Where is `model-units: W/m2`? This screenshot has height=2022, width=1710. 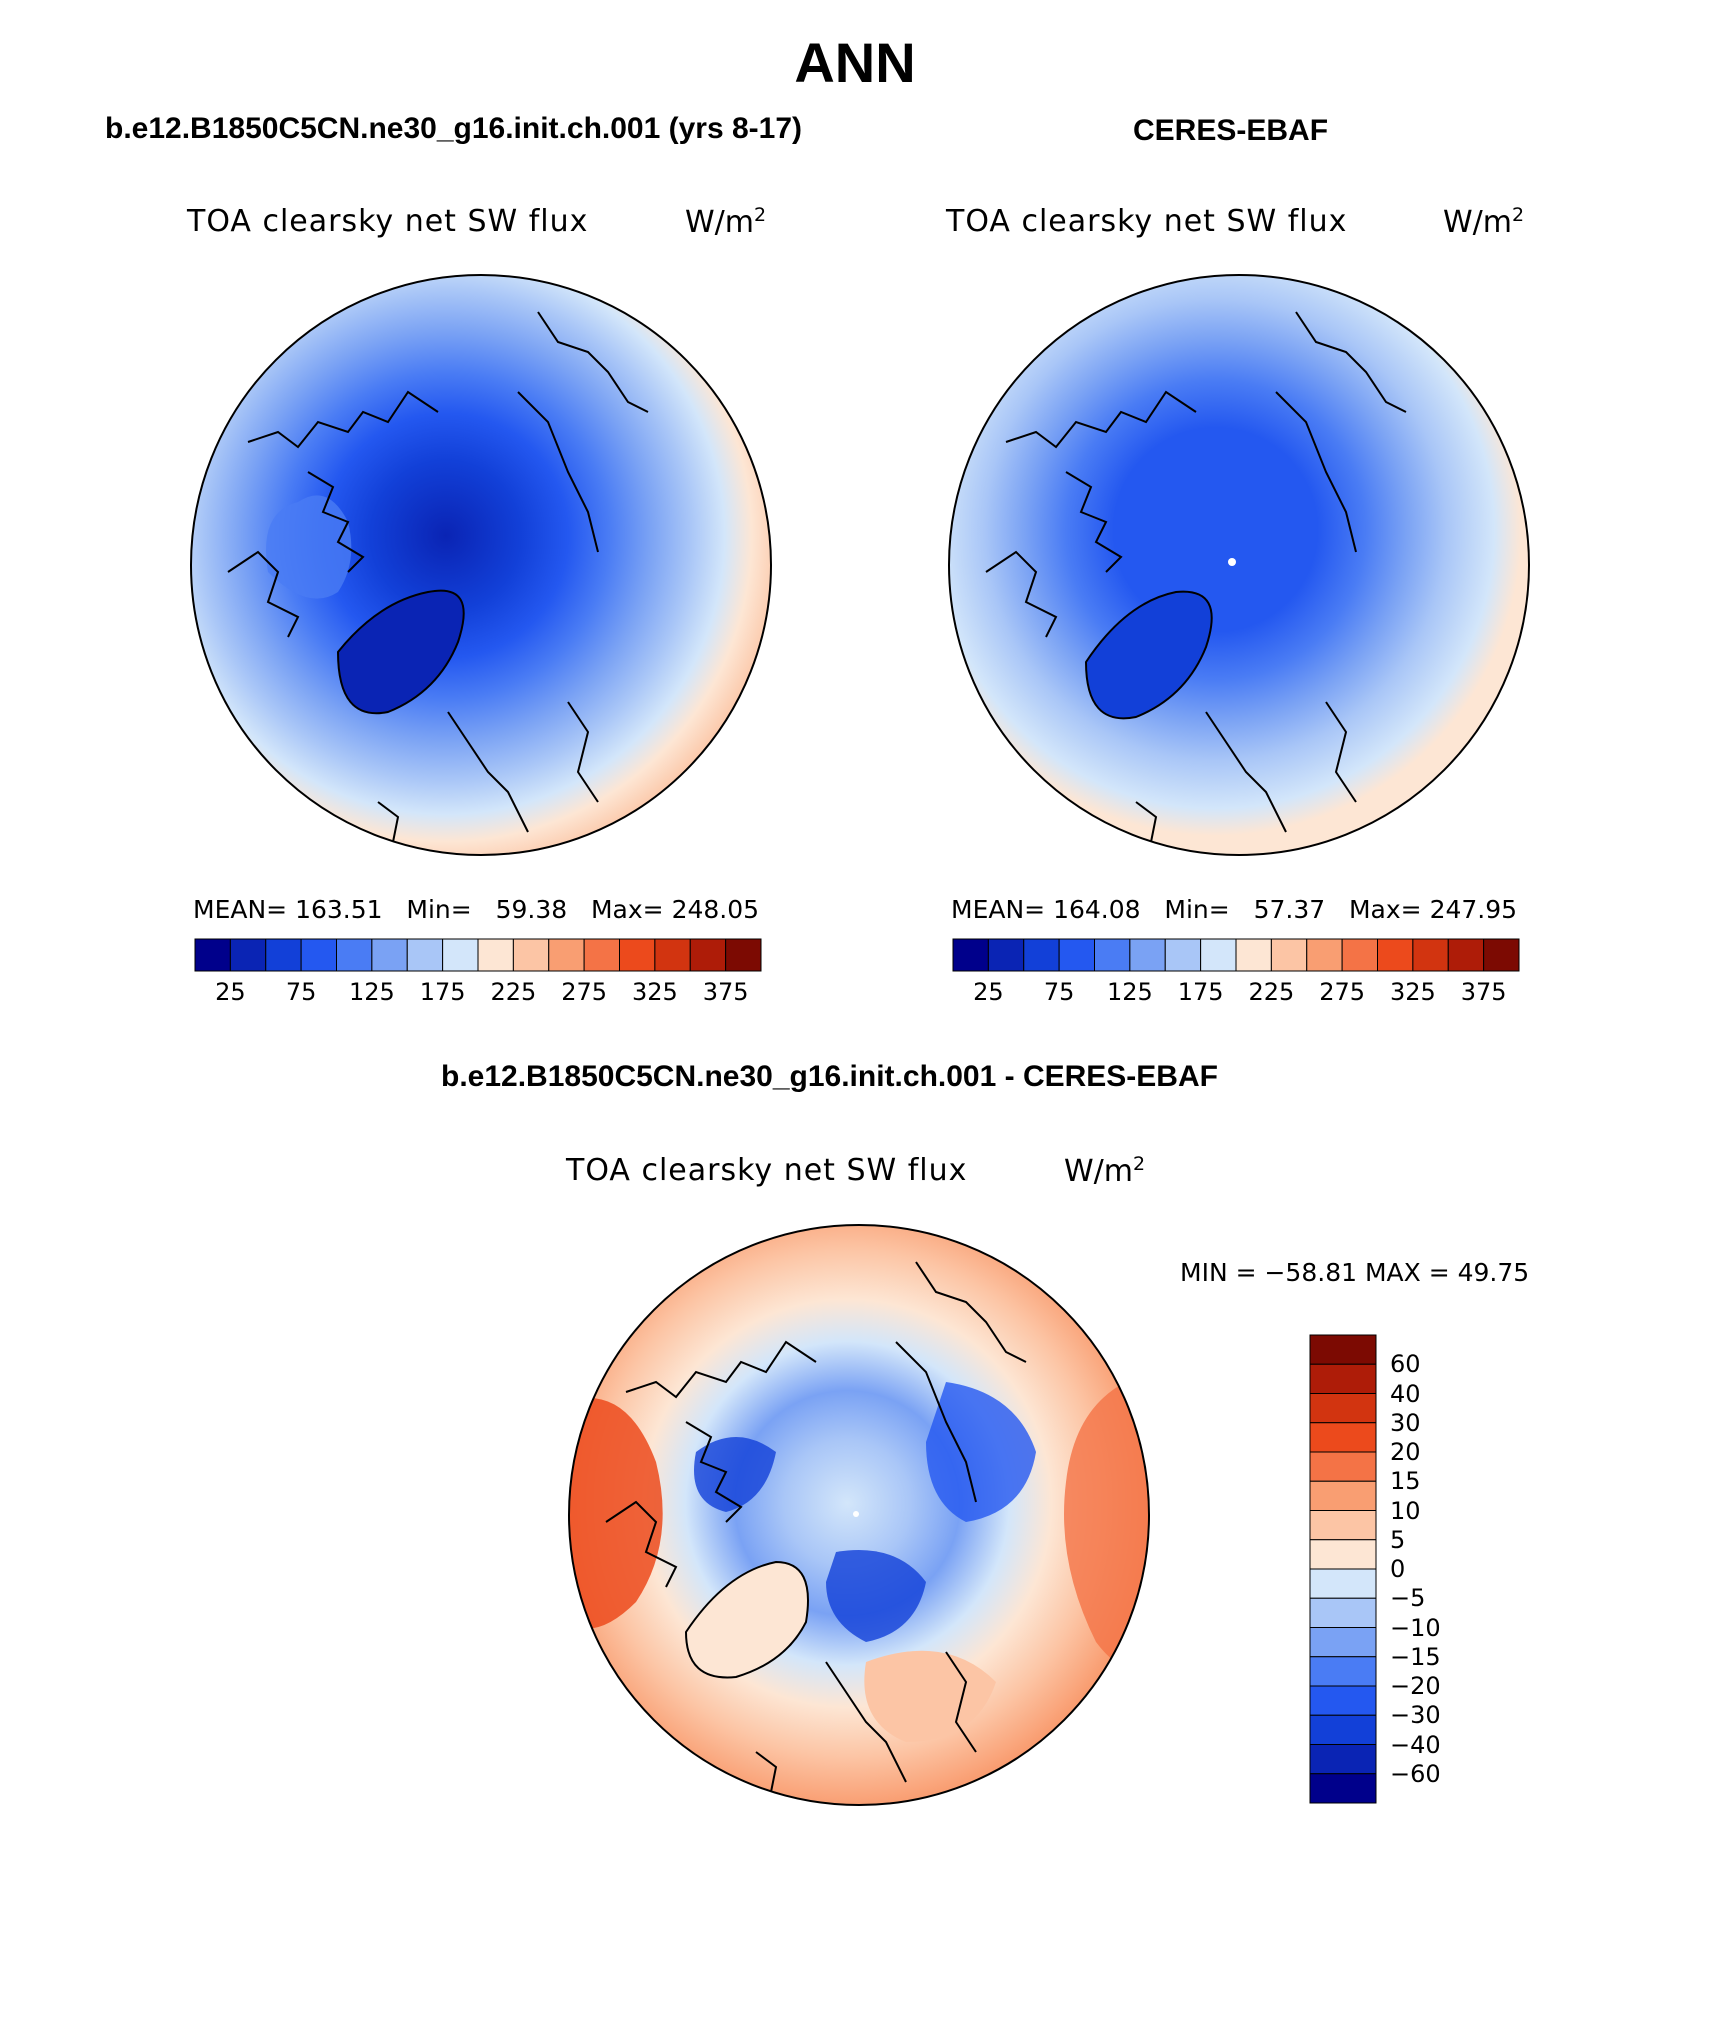 model-units: W/m2 is located at coordinates (726, 222).